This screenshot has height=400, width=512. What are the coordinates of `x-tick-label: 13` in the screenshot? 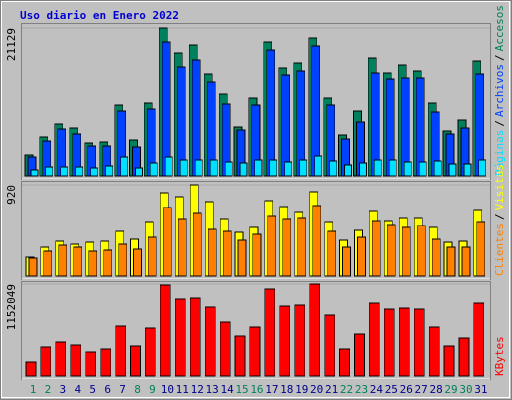 It's located at (212, 389).